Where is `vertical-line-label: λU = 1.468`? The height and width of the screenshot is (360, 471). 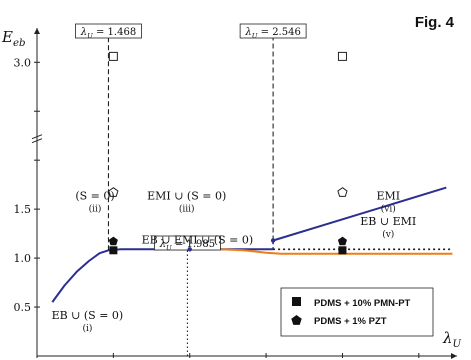 vertical-line-label: λU = 1.468 is located at coordinates (108, 33).